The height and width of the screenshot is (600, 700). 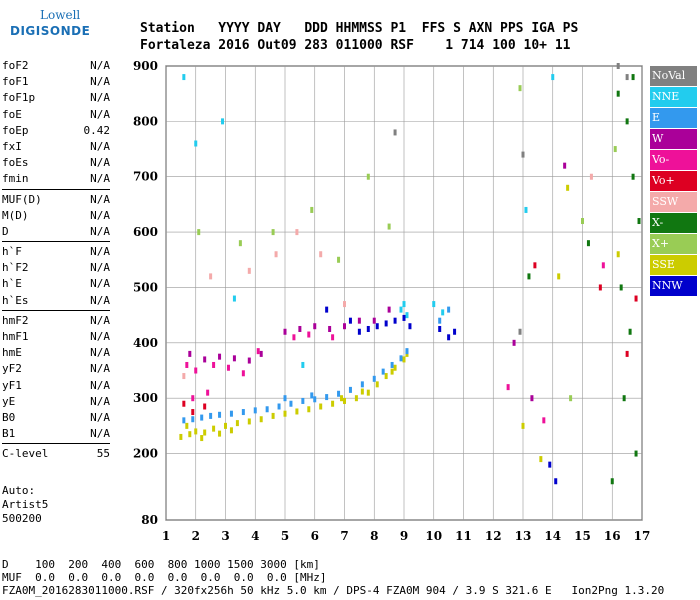 What do you see at coordinates (12, 369) in the screenshot?
I see `param-name: yF2` at bounding box center [12, 369].